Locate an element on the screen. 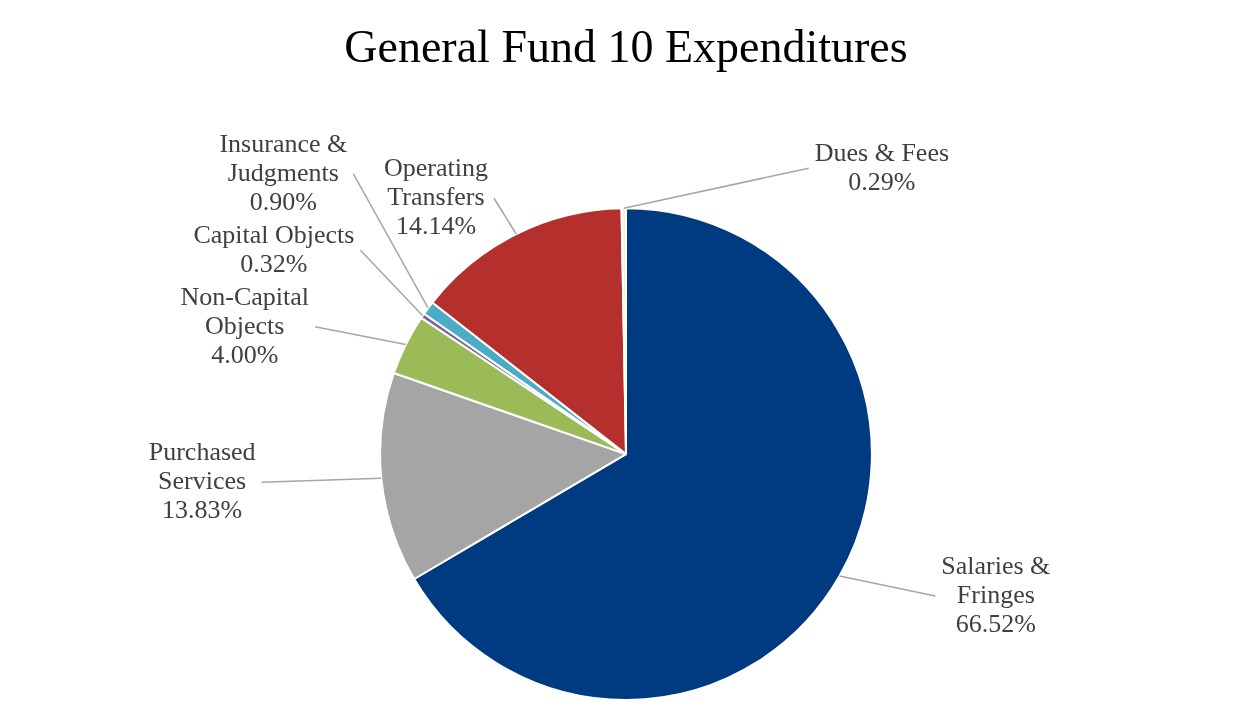 This screenshot has height=713, width=1252. slice-label: Dues & Fees is located at coordinates (882, 152).